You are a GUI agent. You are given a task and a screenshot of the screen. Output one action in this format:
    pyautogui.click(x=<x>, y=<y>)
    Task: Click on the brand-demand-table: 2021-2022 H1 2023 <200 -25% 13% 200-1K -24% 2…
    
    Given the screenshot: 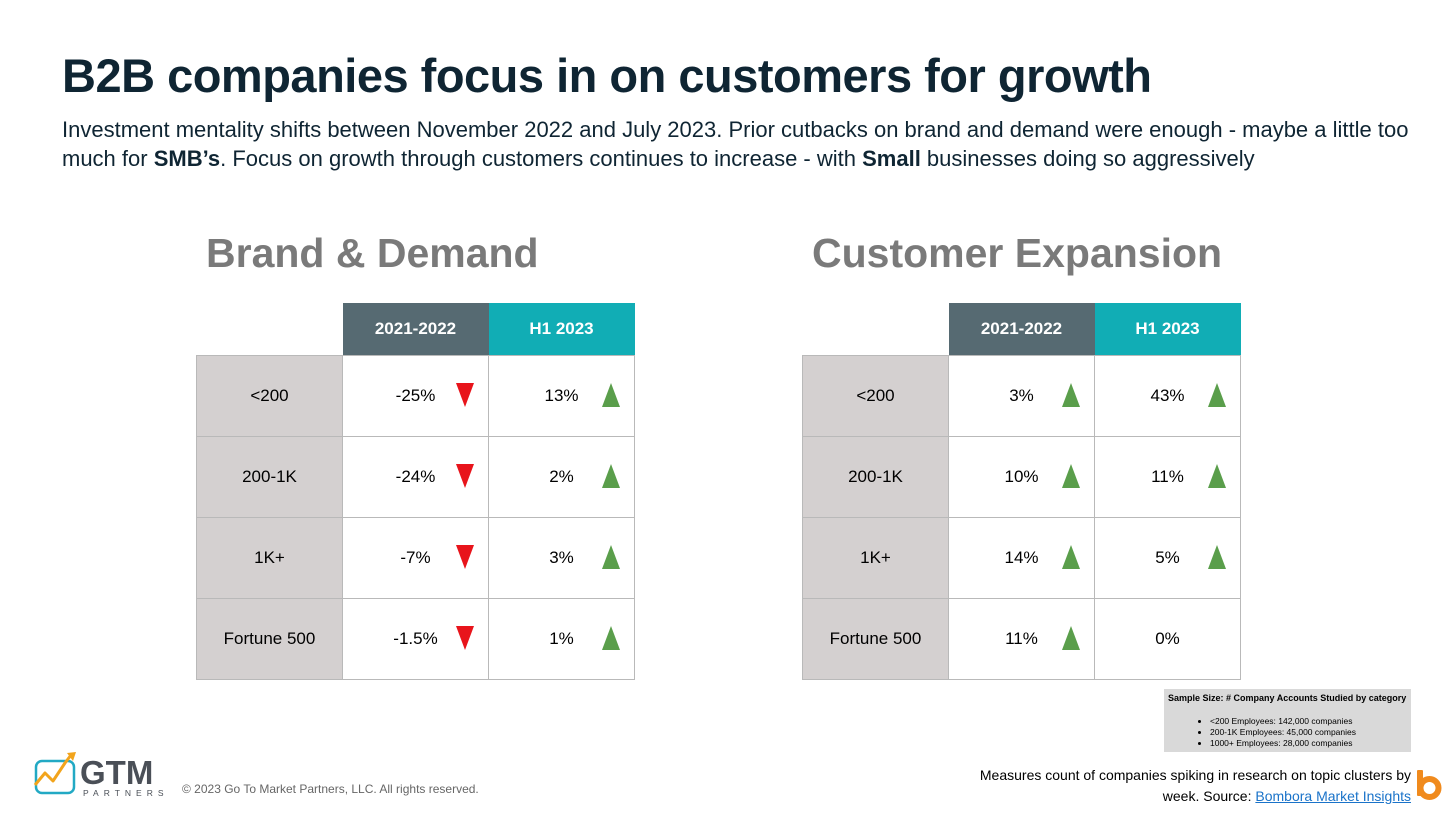 What is the action you would take?
    pyautogui.click(x=415, y=491)
    